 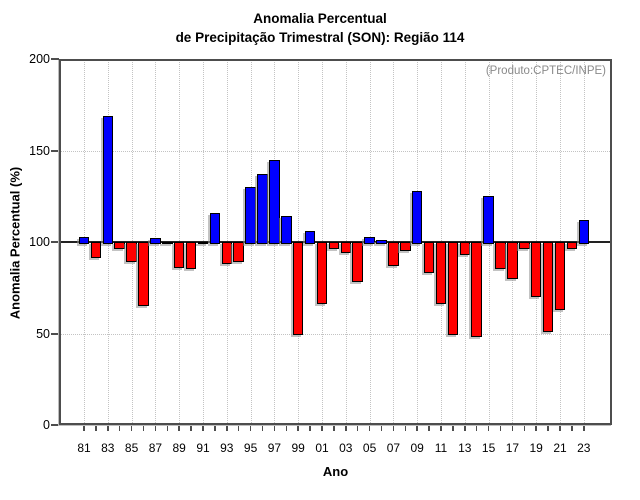 What do you see at coordinates (417, 448) in the screenshot?
I see `x-tick-label: 09` at bounding box center [417, 448].